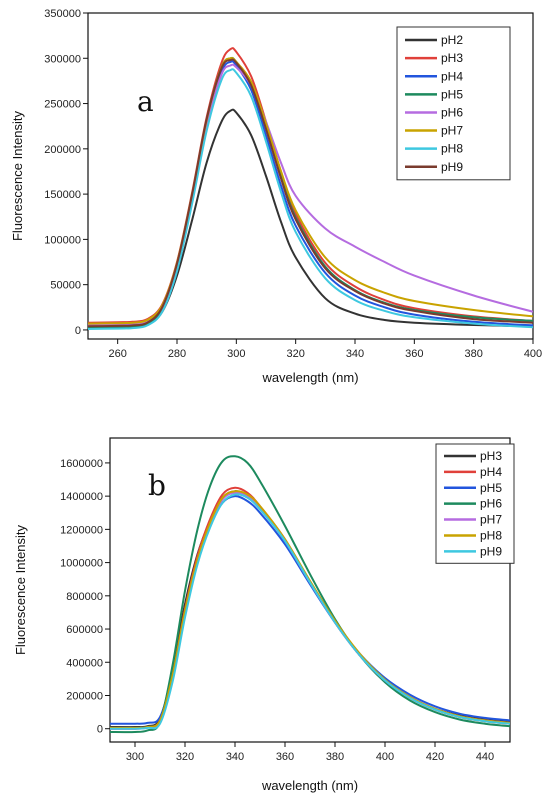  What do you see at coordinates (452, 40) in the screenshot?
I see `legend-label: pH2` at bounding box center [452, 40].